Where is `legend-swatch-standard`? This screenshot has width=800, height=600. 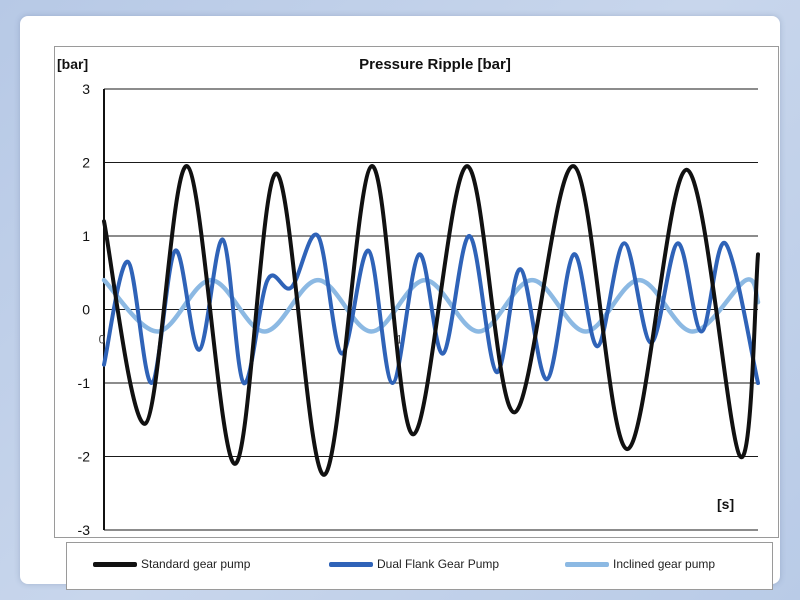
legend-swatch-standard is located at coordinates (115, 564).